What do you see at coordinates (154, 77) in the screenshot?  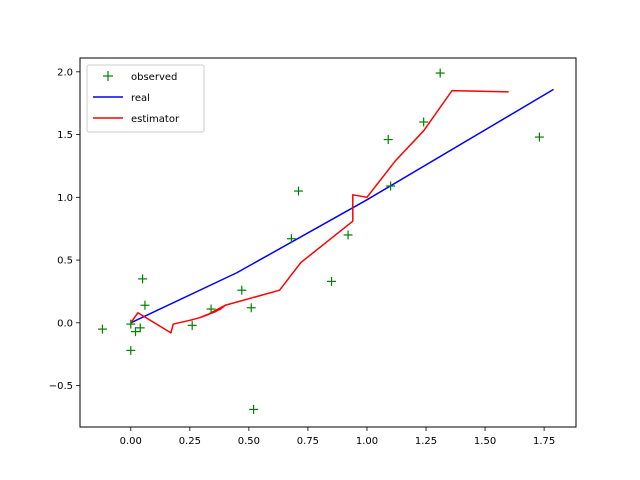 I see `legend-label-observed: observed` at bounding box center [154, 77].